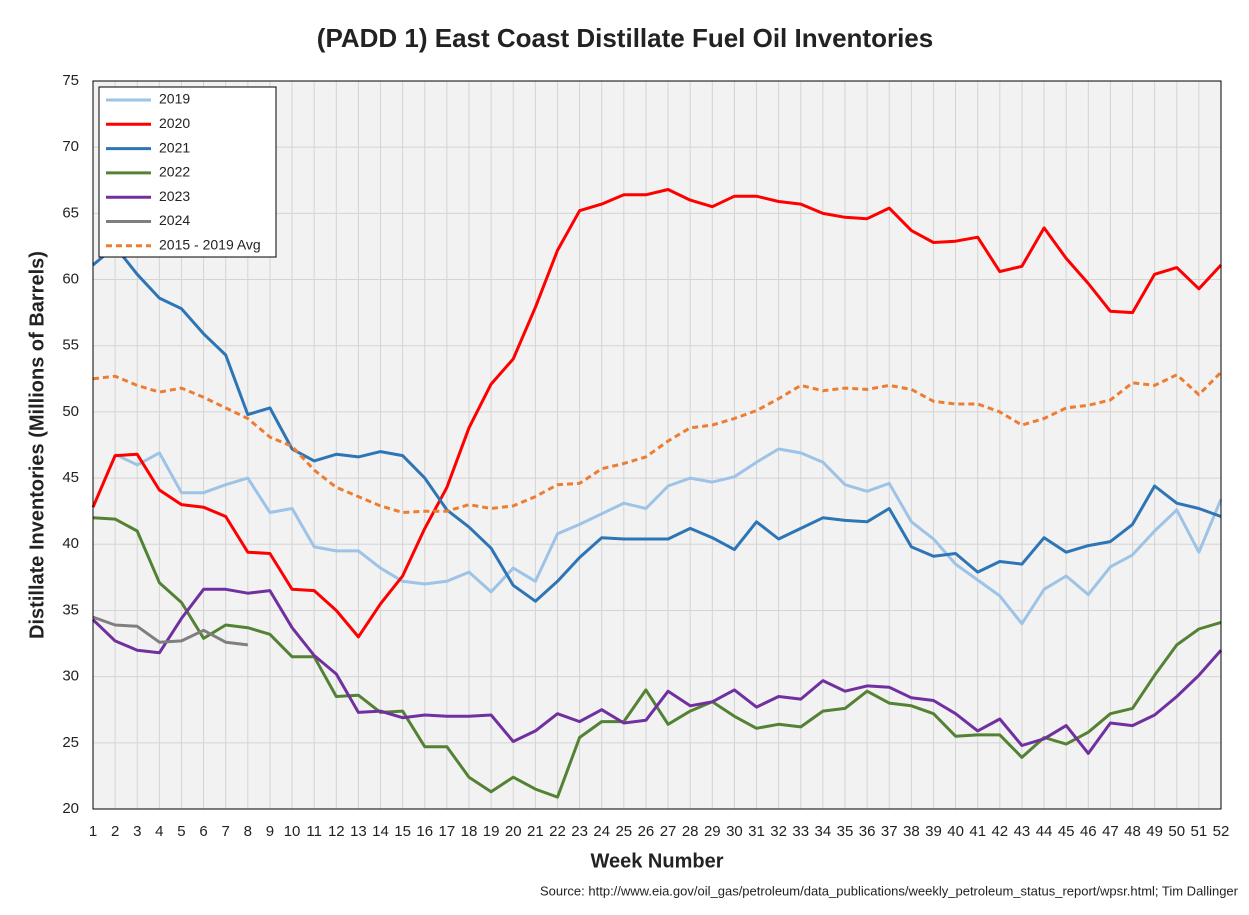  What do you see at coordinates (977, 831) in the screenshot?
I see `x-tick-label: 41` at bounding box center [977, 831].